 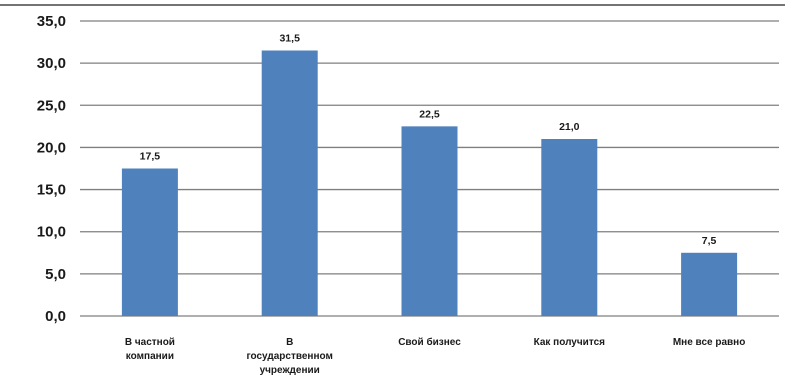 I want to click on data-label: 22,5, so click(x=429, y=114).